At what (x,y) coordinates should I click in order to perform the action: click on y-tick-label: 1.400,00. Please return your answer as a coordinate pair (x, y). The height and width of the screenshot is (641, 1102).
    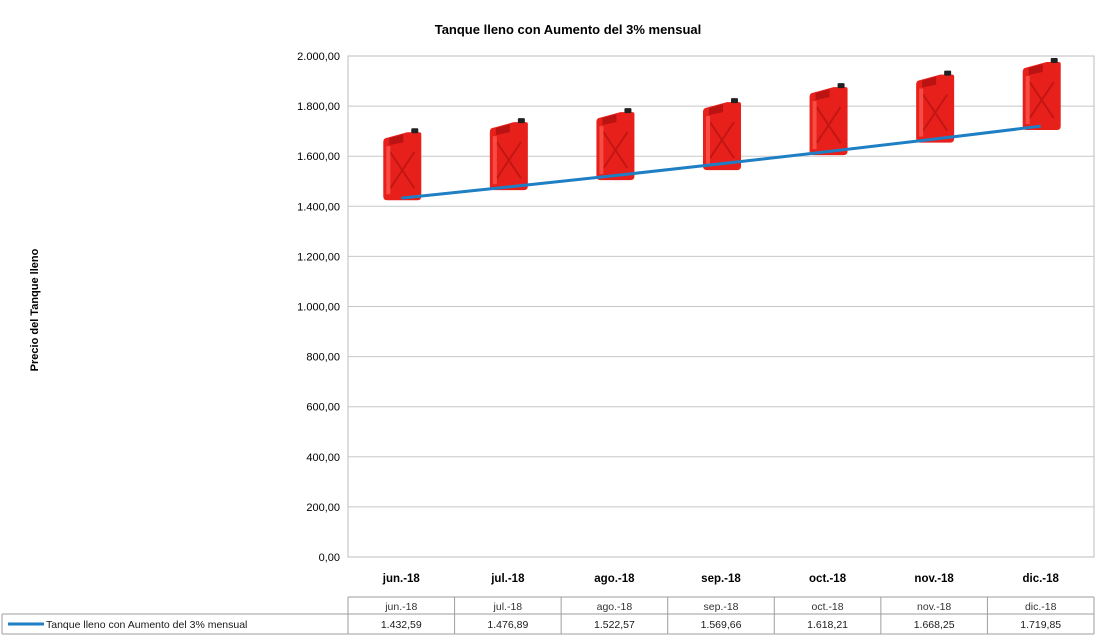
    Looking at the image, I should click on (318, 207).